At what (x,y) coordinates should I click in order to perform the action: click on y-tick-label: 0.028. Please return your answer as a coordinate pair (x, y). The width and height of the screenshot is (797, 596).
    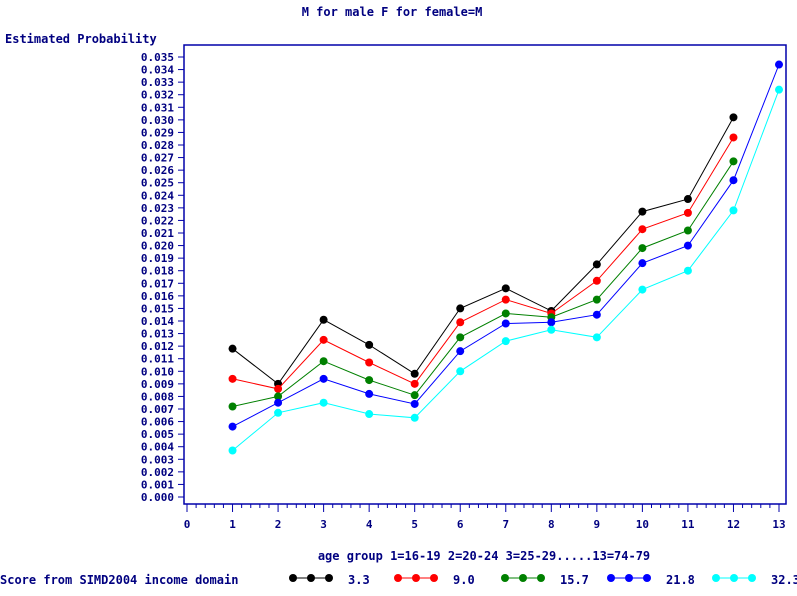
    Looking at the image, I should click on (157, 145).